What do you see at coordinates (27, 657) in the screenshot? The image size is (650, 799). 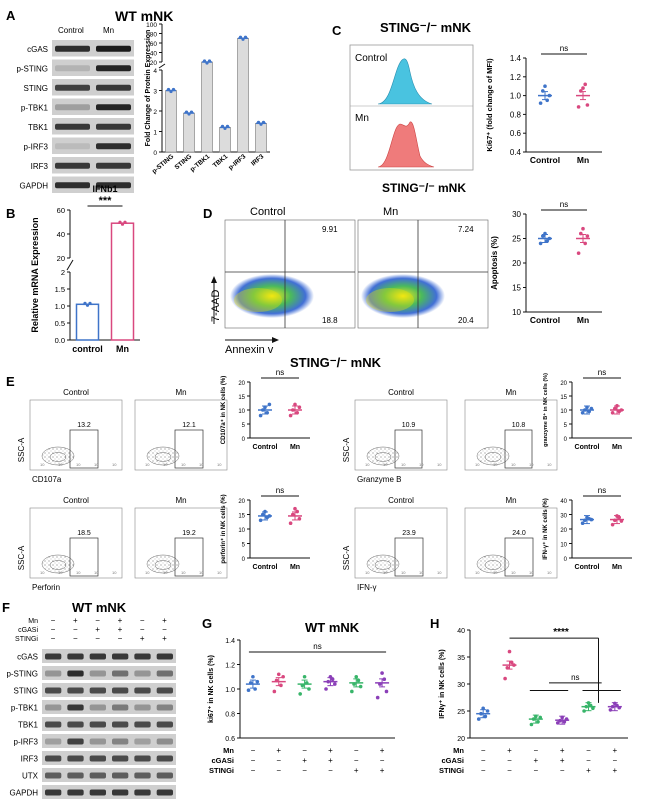 I see `blot-label-cGAS: cGAS` at bounding box center [27, 657].